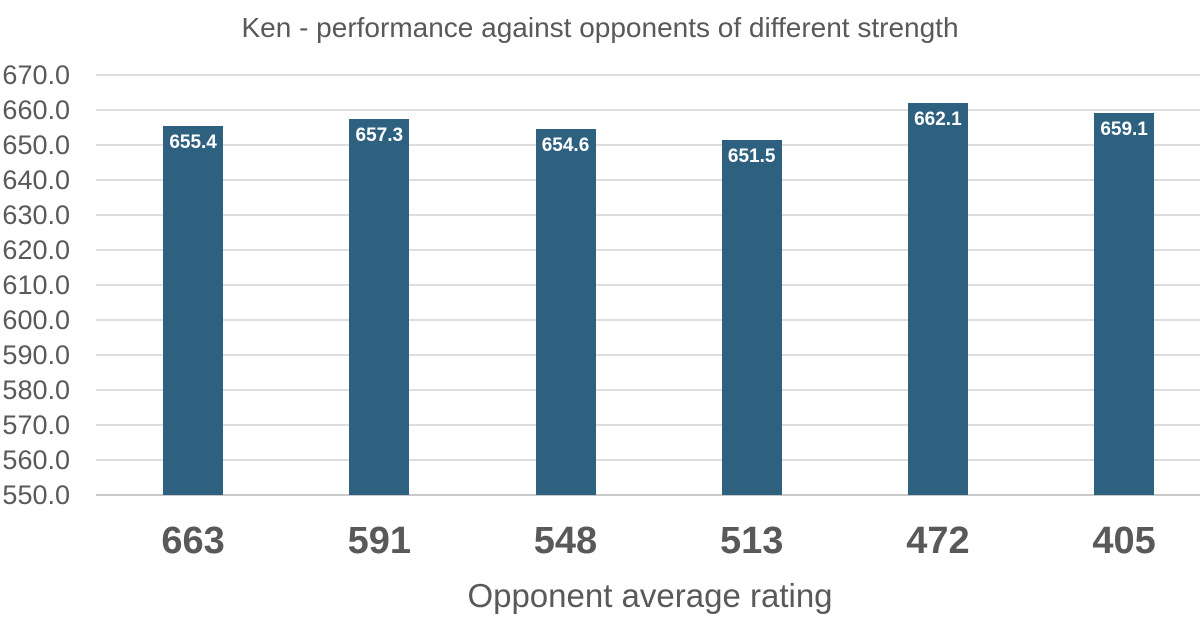 This screenshot has height=635, width=1200. I want to click on y-tick-label: 660.0, so click(36, 110).